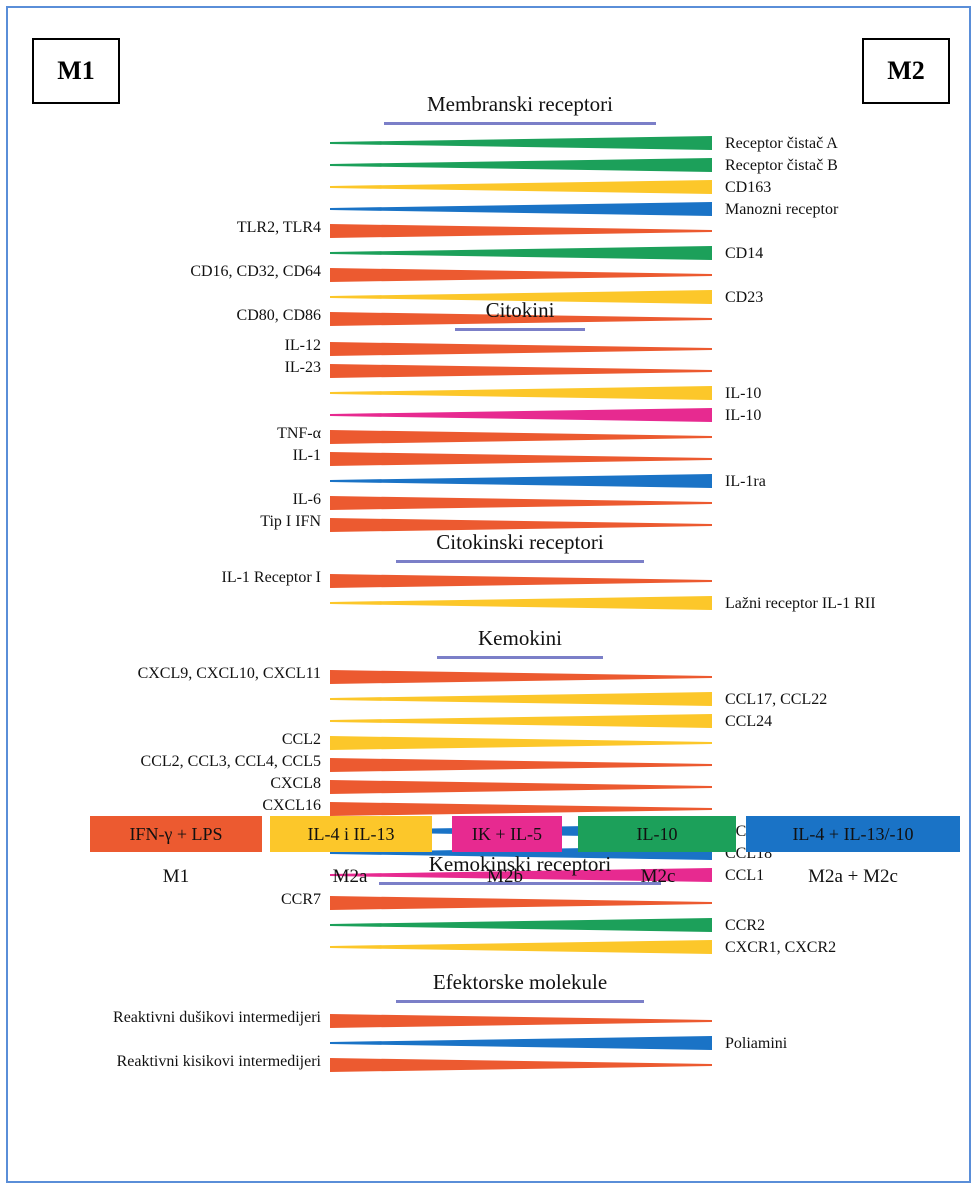  I want to click on bar-label-right: Manozni receptor, so click(782, 209).